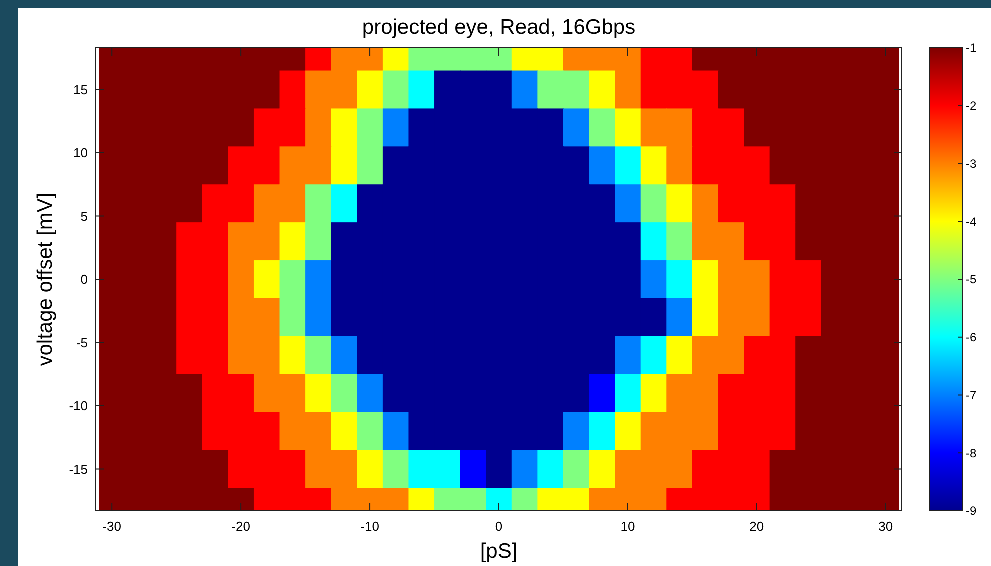  What do you see at coordinates (971, 221) in the screenshot?
I see `color-bar-label: -4` at bounding box center [971, 221].